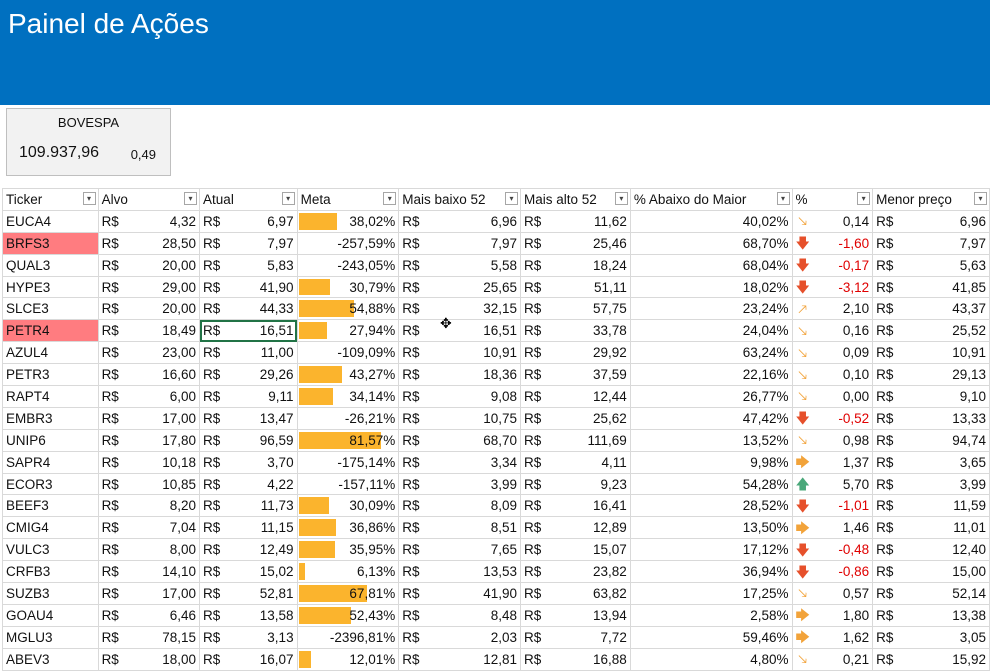 This screenshot has width=990, height=671. I want to click on mais-alto-cell: R$ 18,24, so click(575, 265).